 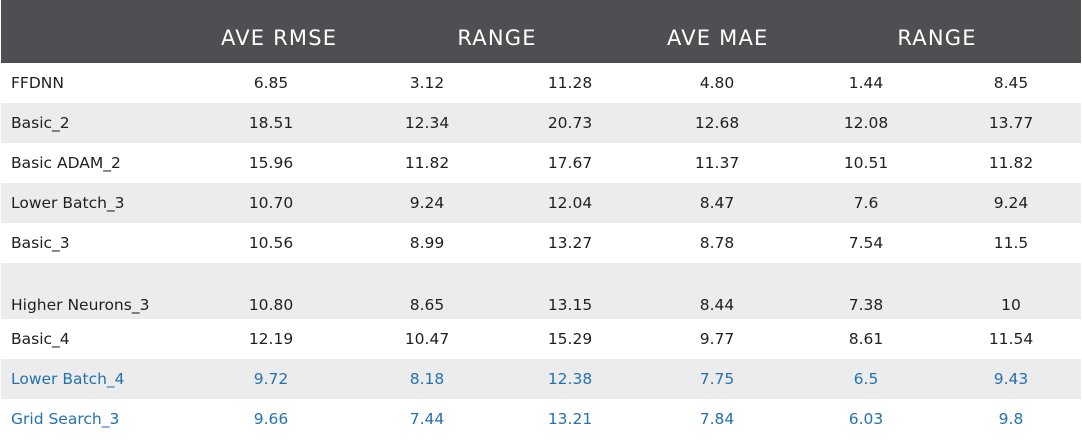 I want to click on rmse-range-min-cell: 10.47, so click(x=427, y=339).